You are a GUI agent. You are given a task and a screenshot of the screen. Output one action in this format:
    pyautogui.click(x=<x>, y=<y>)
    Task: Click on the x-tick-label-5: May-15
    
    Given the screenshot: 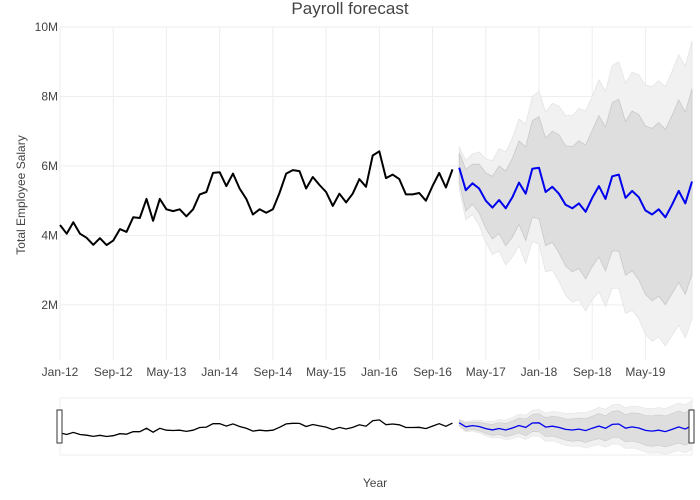 What is the action you would take?
    pyautogui.click(x=326, y=372)
    